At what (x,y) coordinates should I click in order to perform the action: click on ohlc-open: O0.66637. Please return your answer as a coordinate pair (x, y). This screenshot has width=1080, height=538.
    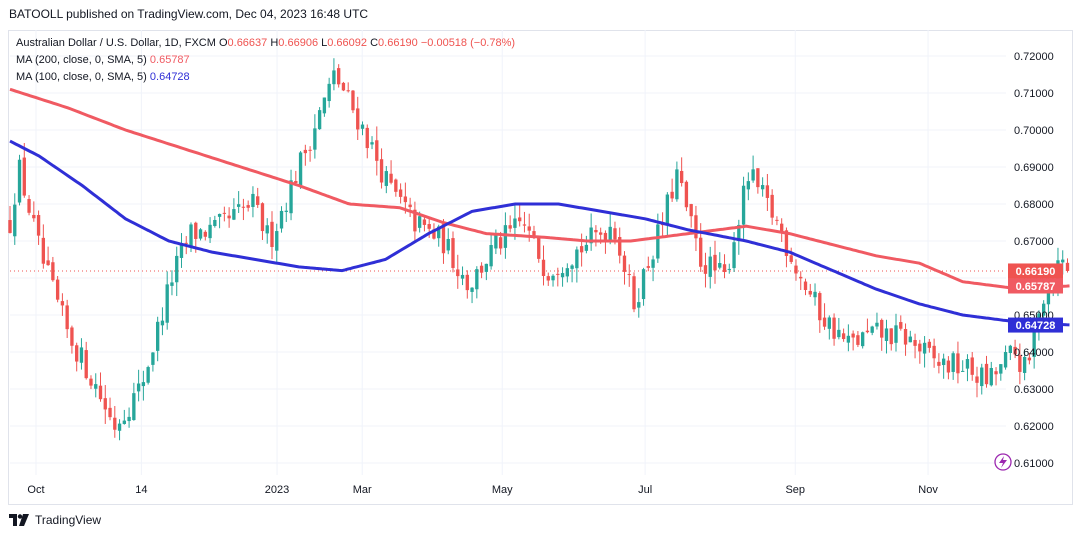
    Looking at the image, I should click on (243, 43).